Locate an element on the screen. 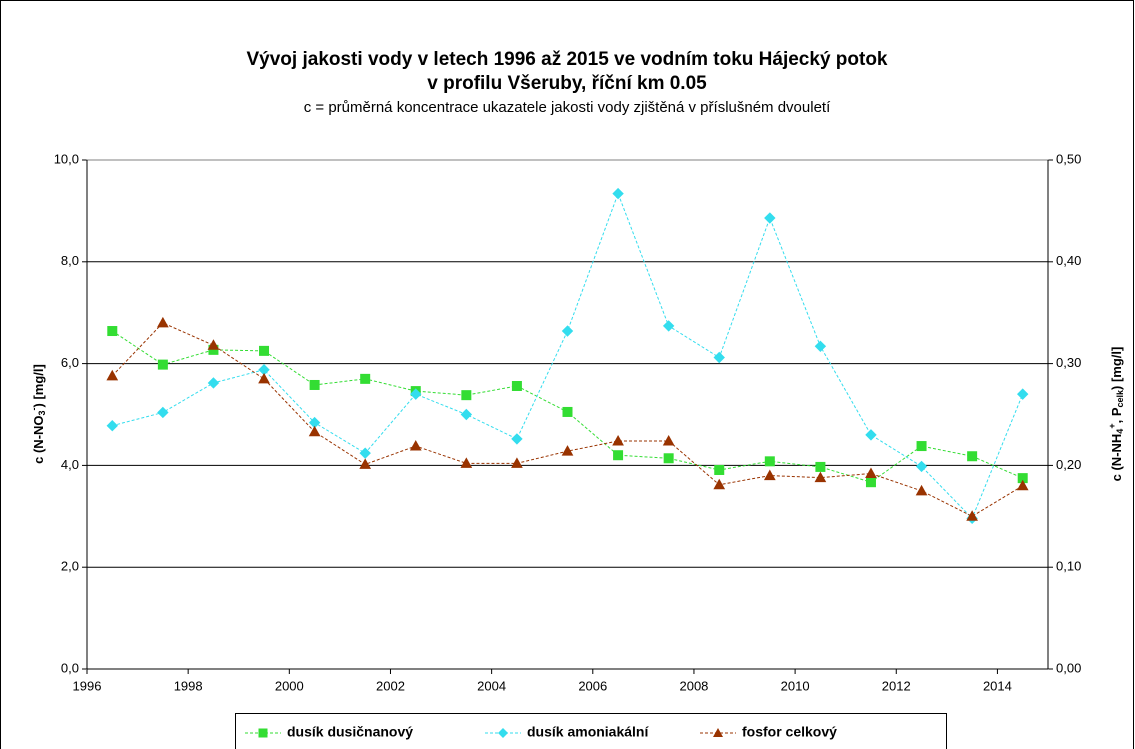 The image size is (1135, 749). y2-tick-label: 0,00 is located at coordinates (1068, 667).